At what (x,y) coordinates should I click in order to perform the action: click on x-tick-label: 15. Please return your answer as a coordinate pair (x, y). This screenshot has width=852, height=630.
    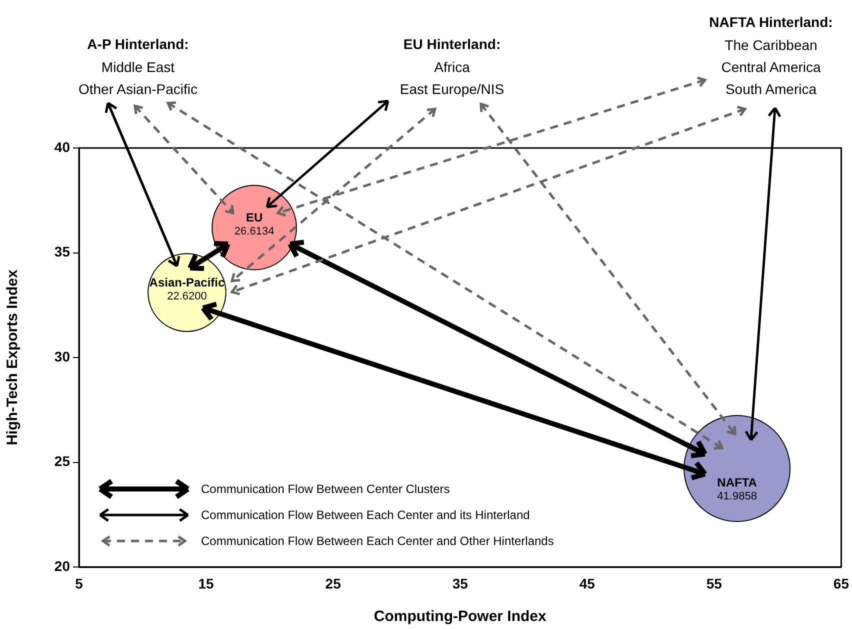
    Looking at the image, I should click on (206, 583).